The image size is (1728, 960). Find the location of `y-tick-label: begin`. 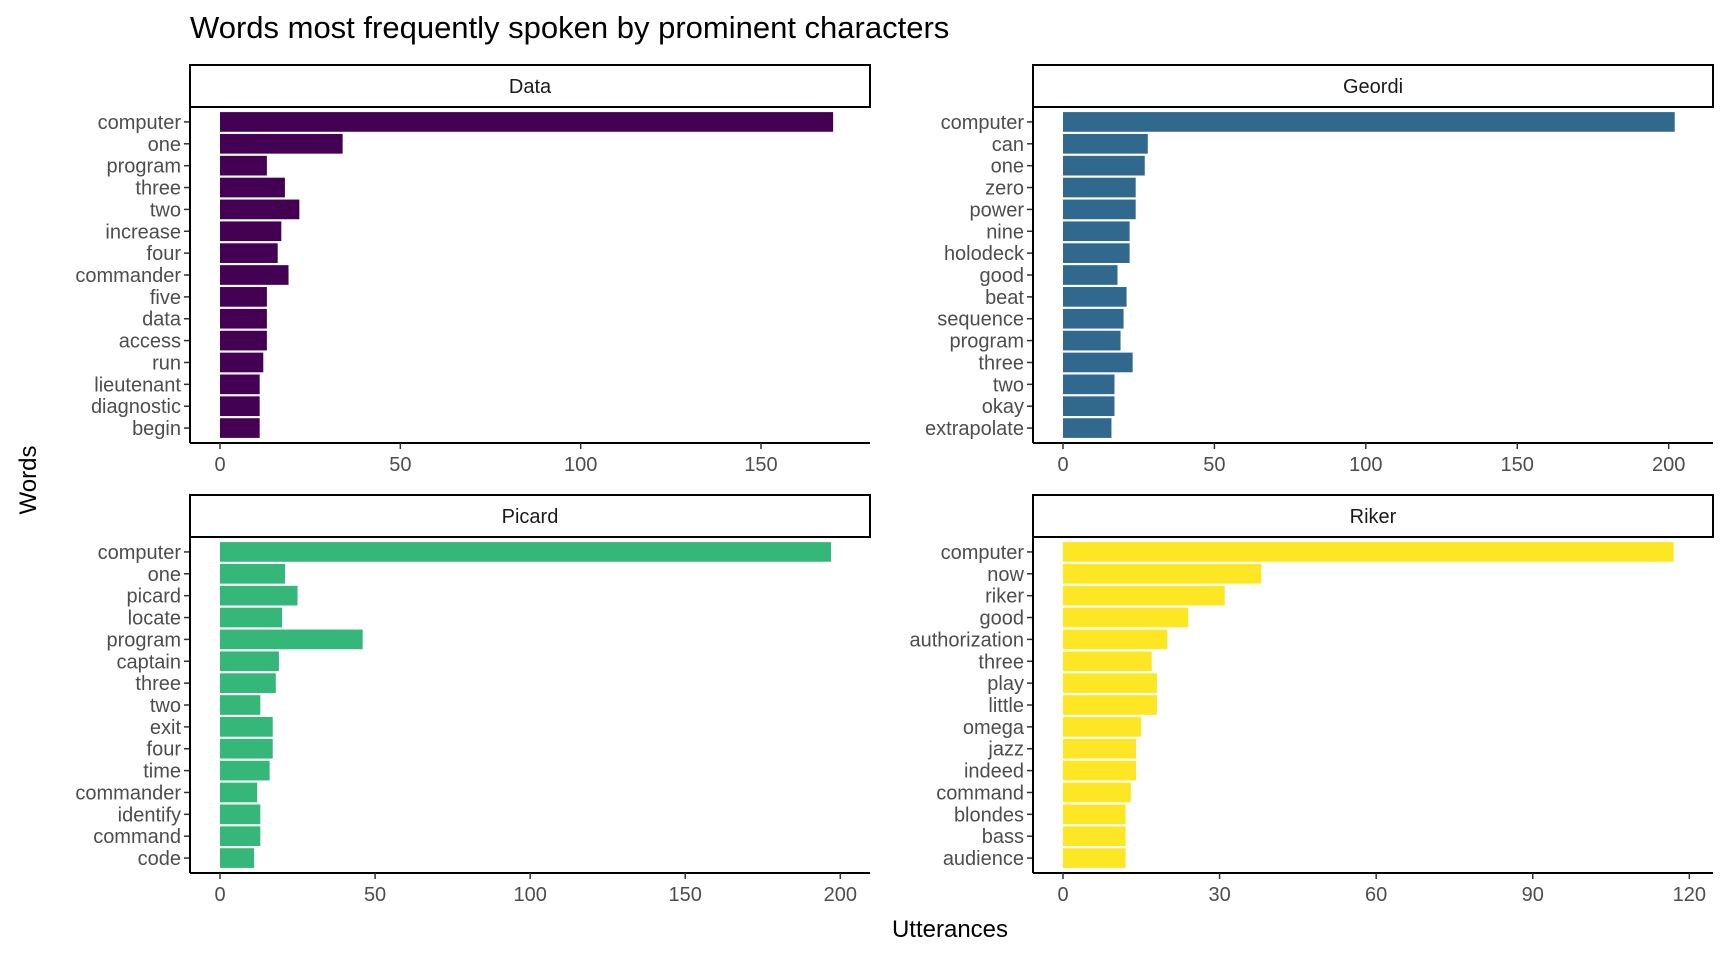

y-tick-label: begin is located at coordinates (156, 429).